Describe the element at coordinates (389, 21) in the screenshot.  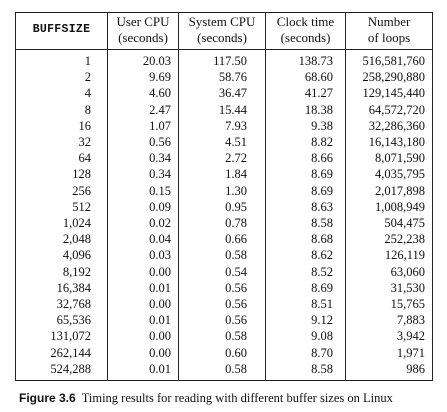
I see `header-number-of-loops-line1: Number` at that location.